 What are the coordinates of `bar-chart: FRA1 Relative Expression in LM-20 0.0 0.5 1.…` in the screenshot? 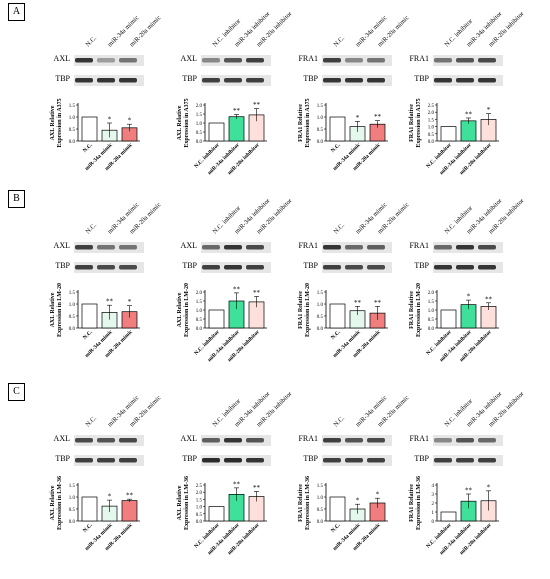 It's located at (343, 321).